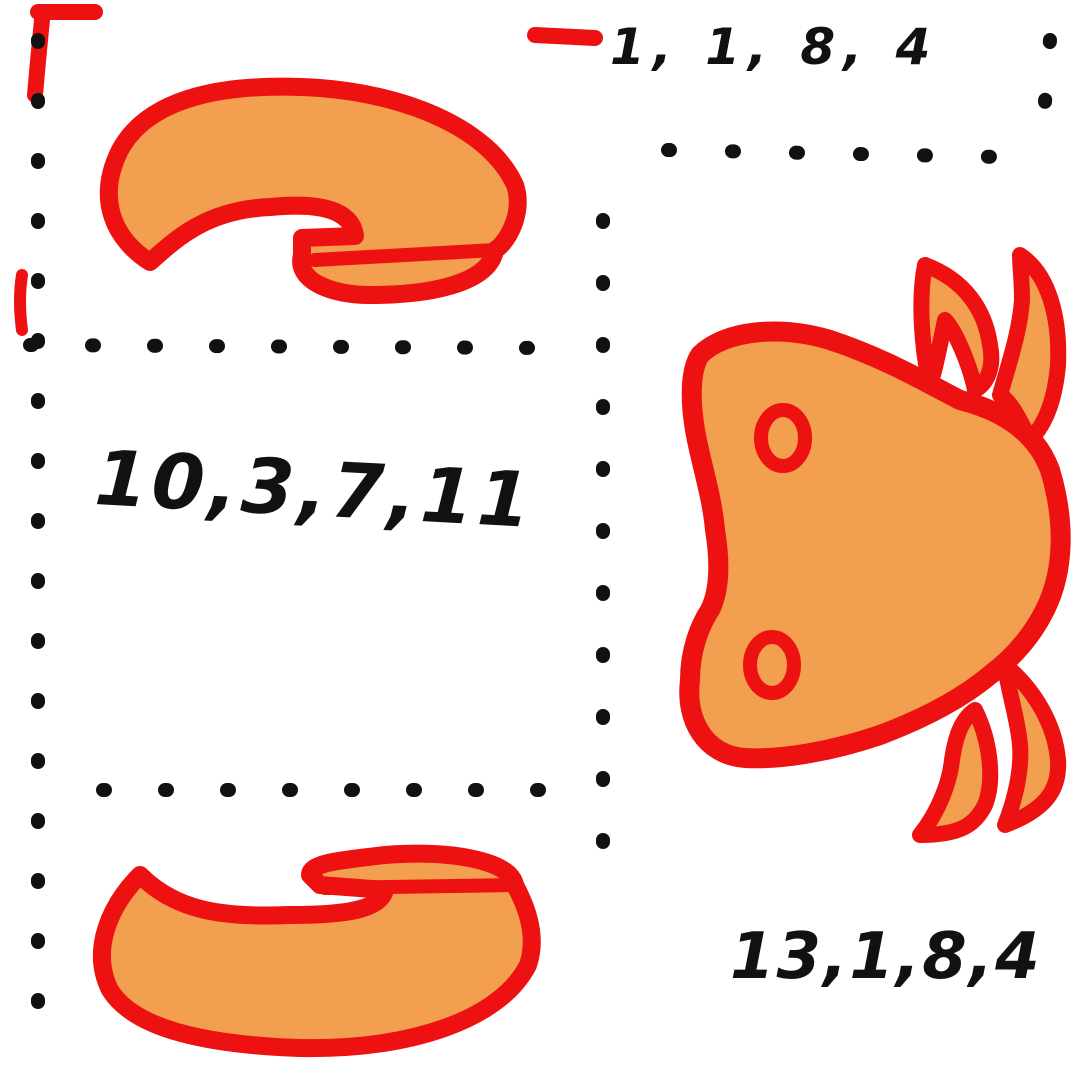 The height and width of the screenshot is (1080, 1080). Describe the element at coordinates (886, 957) in the screenshot. I see `number-label-bottom-right: 13,1,8,4` at that location.